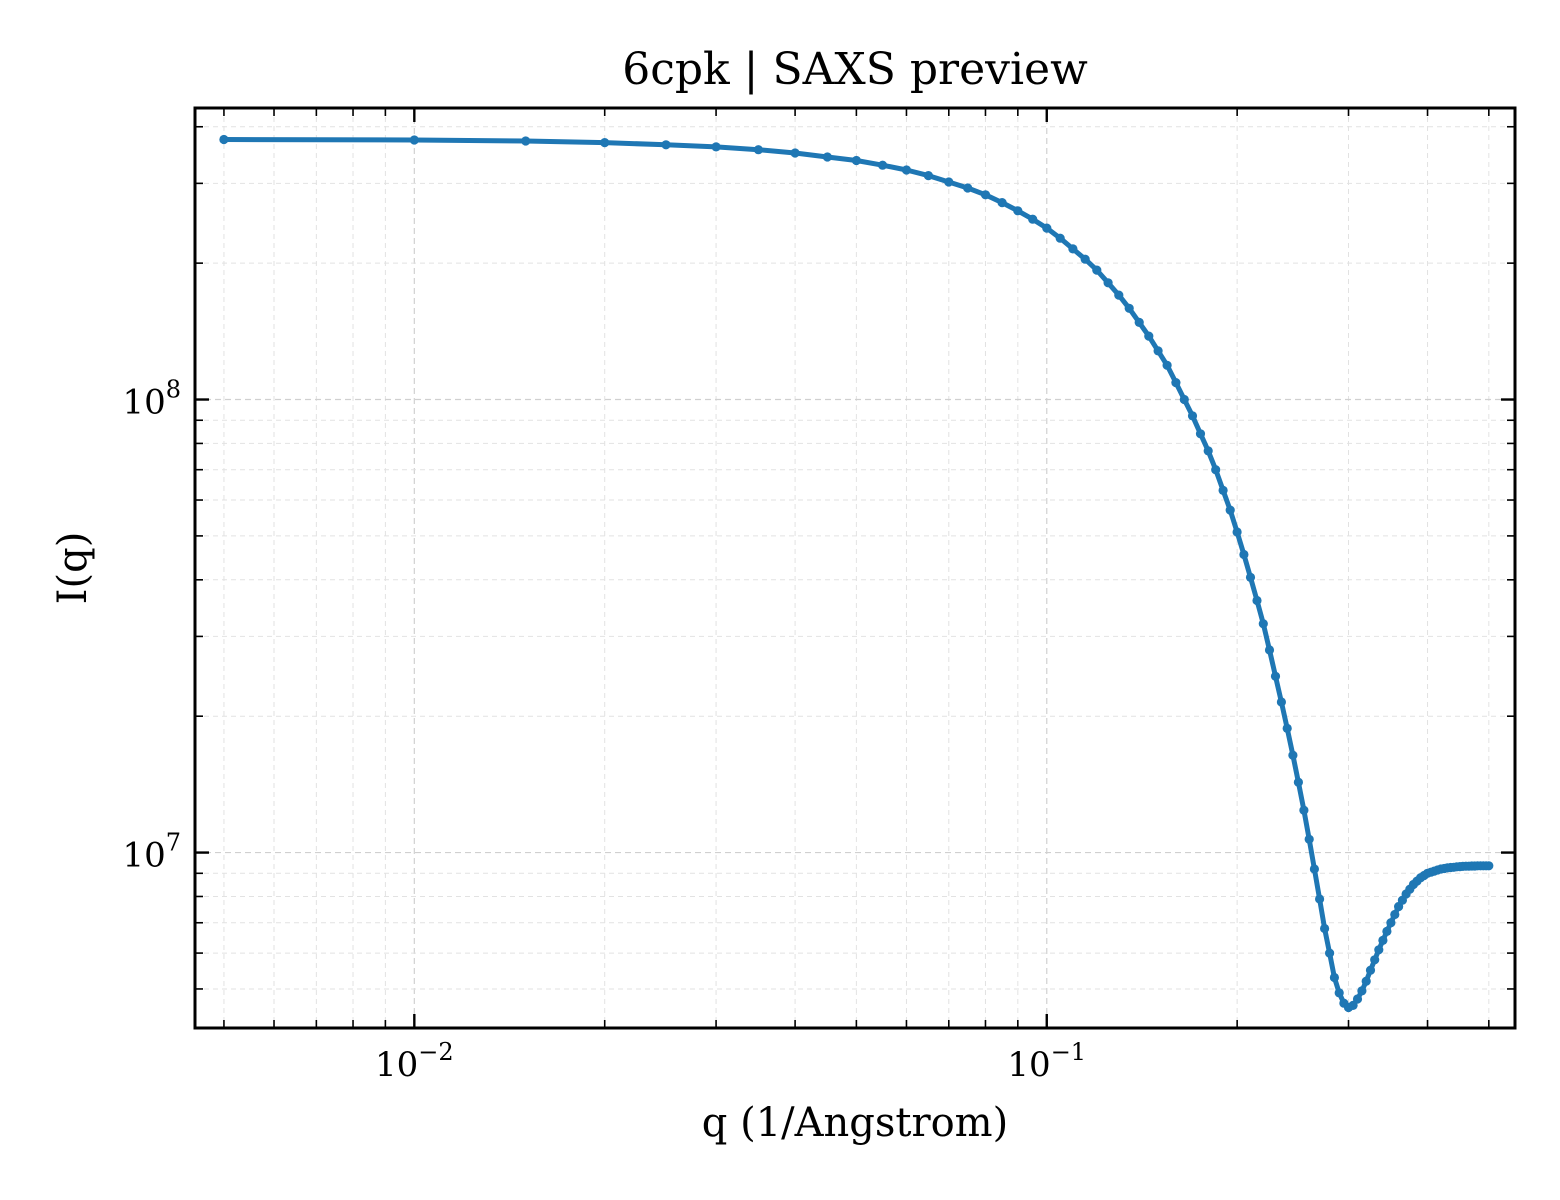 The height and width of the screenshot is (1200, 1560). What do you see at coordinates (151, 852) in the screenshot?
I see `y-tick-label: 10⁷` at bounding box center [151, 852].